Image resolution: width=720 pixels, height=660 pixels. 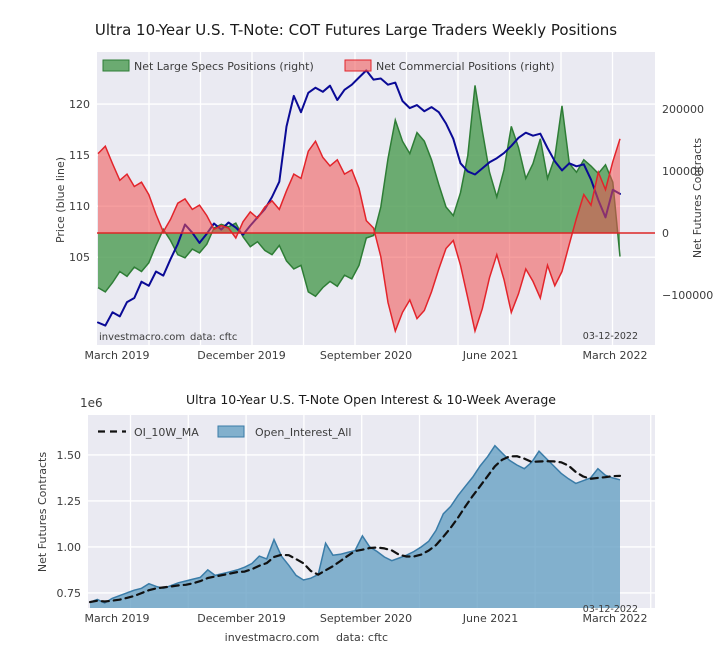 What do you see at coordinates (213, 337) in the screenshot?
I see `data-source-annotation: data: cftc` at bounding box center [213, 337].